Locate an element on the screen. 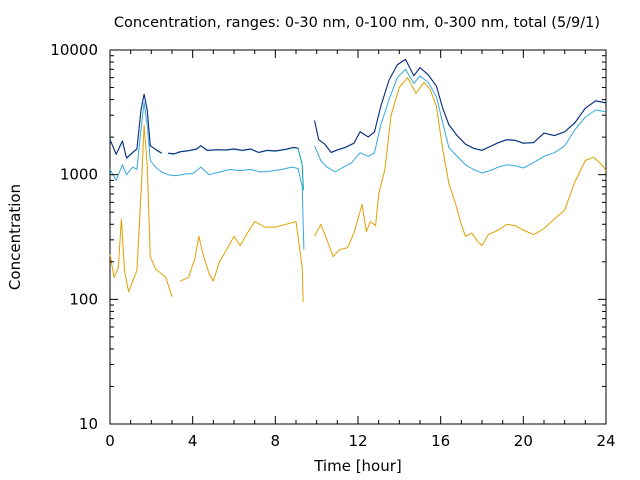  y-tick-label: 10 is located at coordinates (88, 424).